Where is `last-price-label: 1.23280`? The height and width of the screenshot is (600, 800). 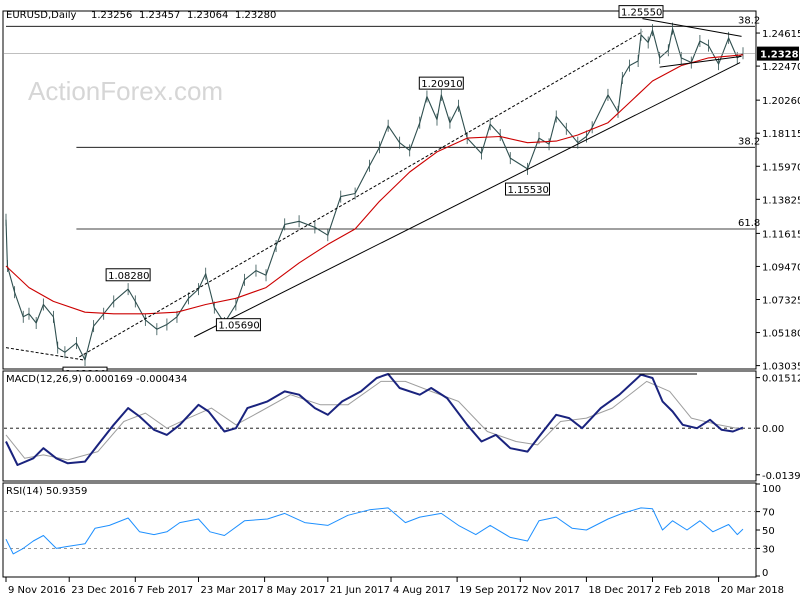
last-price-label: 1.23280 is located at coordinates (780, 55).